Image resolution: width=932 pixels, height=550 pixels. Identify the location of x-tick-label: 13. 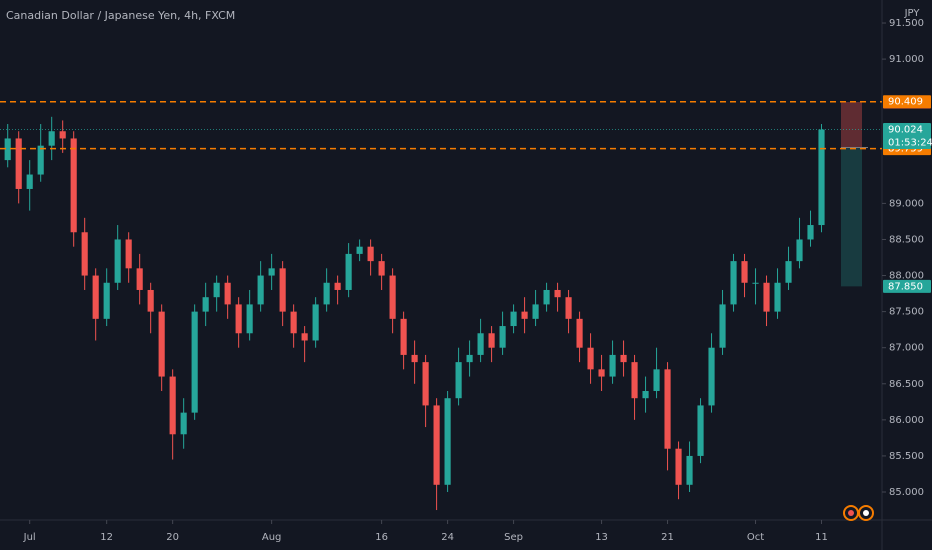
(601, 537).